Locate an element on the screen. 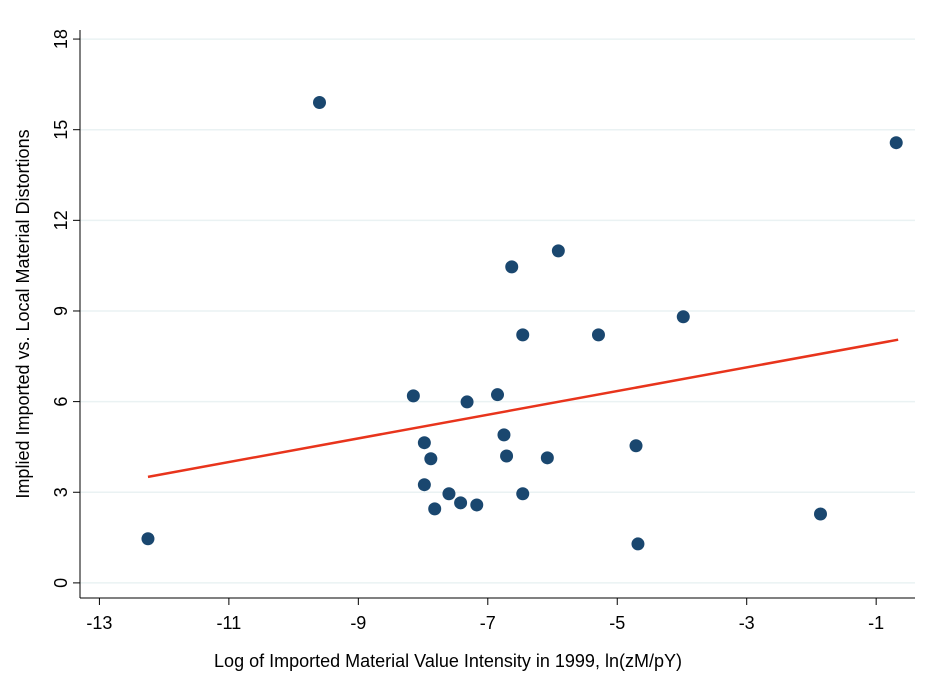  y-tick-label: 15 is located at coordinates (61, 130).